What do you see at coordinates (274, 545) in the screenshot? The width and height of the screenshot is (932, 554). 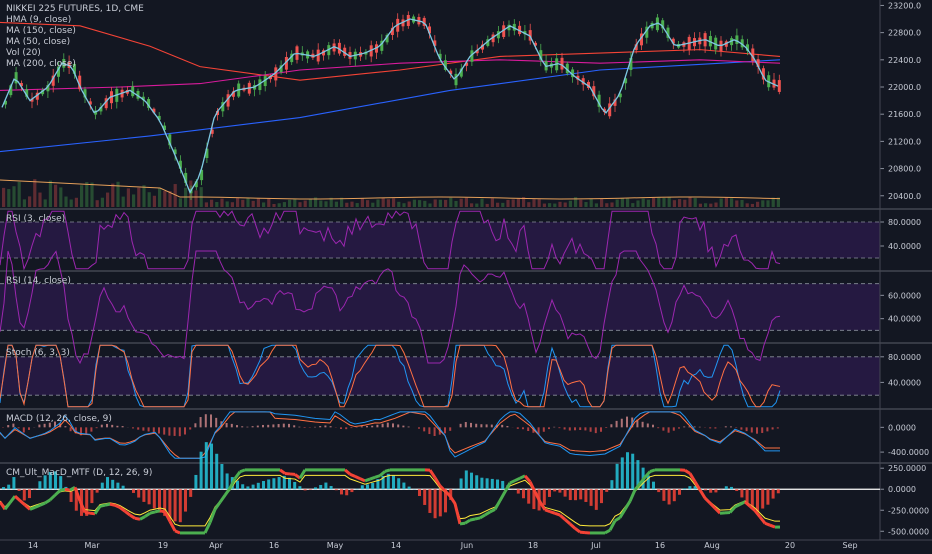 I see `x-tick-label-4: 16` at bounding box center [274, 545].